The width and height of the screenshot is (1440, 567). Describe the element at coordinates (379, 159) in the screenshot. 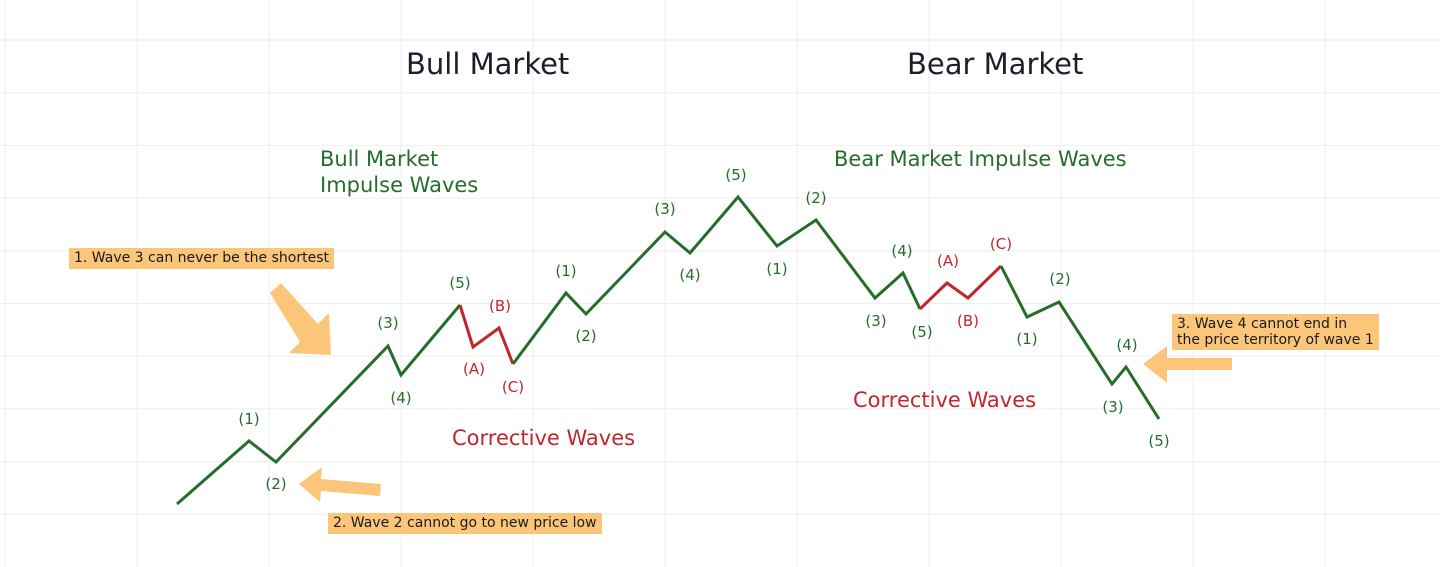

I see `bull-impulse-heading-1: Bull Market` at that location.